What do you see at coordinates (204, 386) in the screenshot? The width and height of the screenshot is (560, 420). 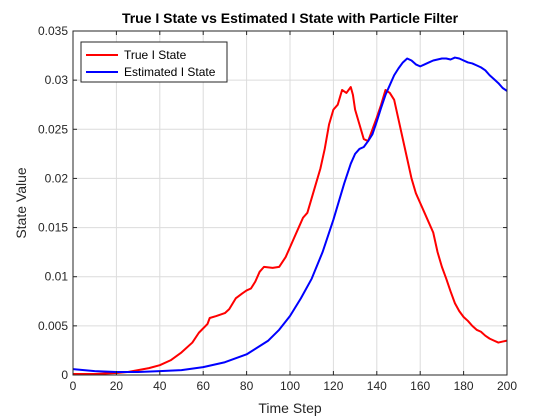 I see `x-tick-label: 60` at bounding box center [204, 386].